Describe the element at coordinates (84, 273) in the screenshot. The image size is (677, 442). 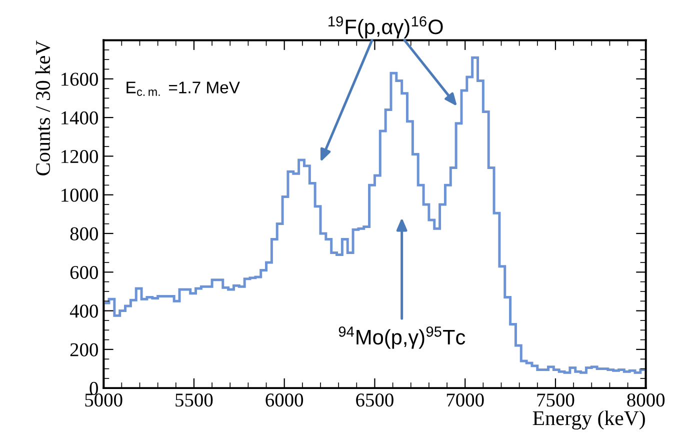
I see `y-tick-label: 600` at that location.